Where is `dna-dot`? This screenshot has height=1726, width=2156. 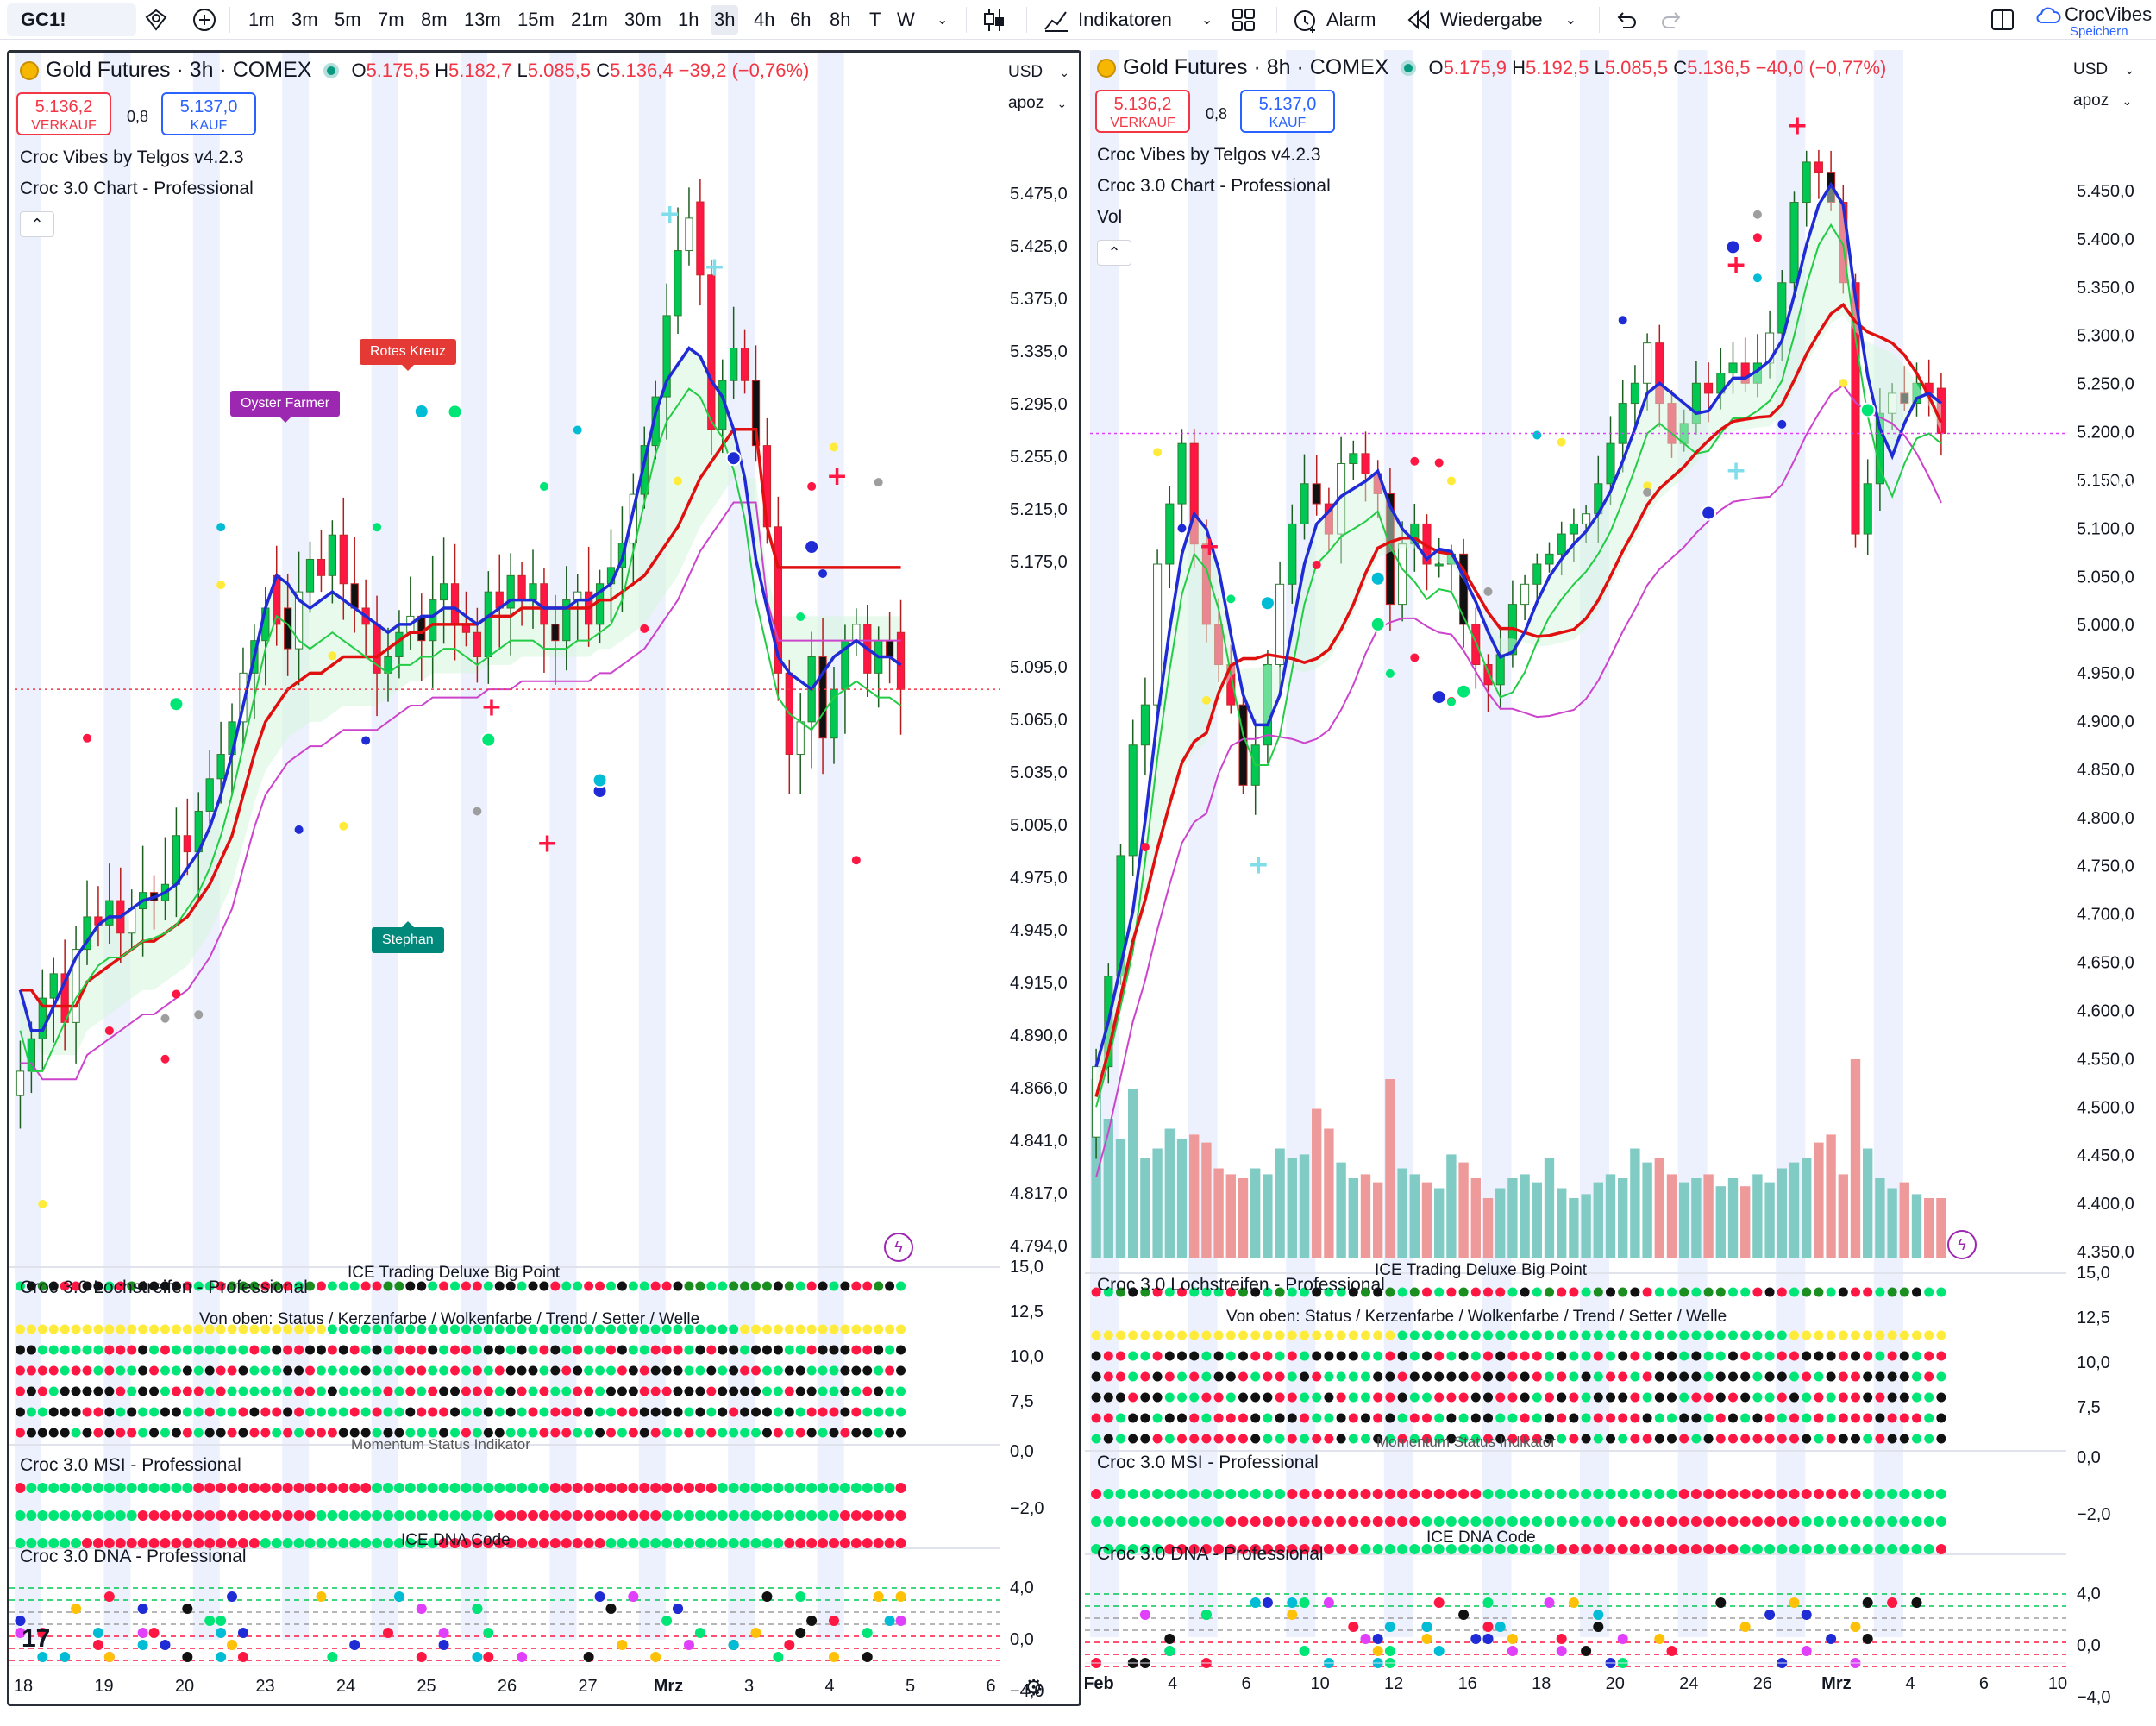
dna-dot is located at coordinates (599, 1597).